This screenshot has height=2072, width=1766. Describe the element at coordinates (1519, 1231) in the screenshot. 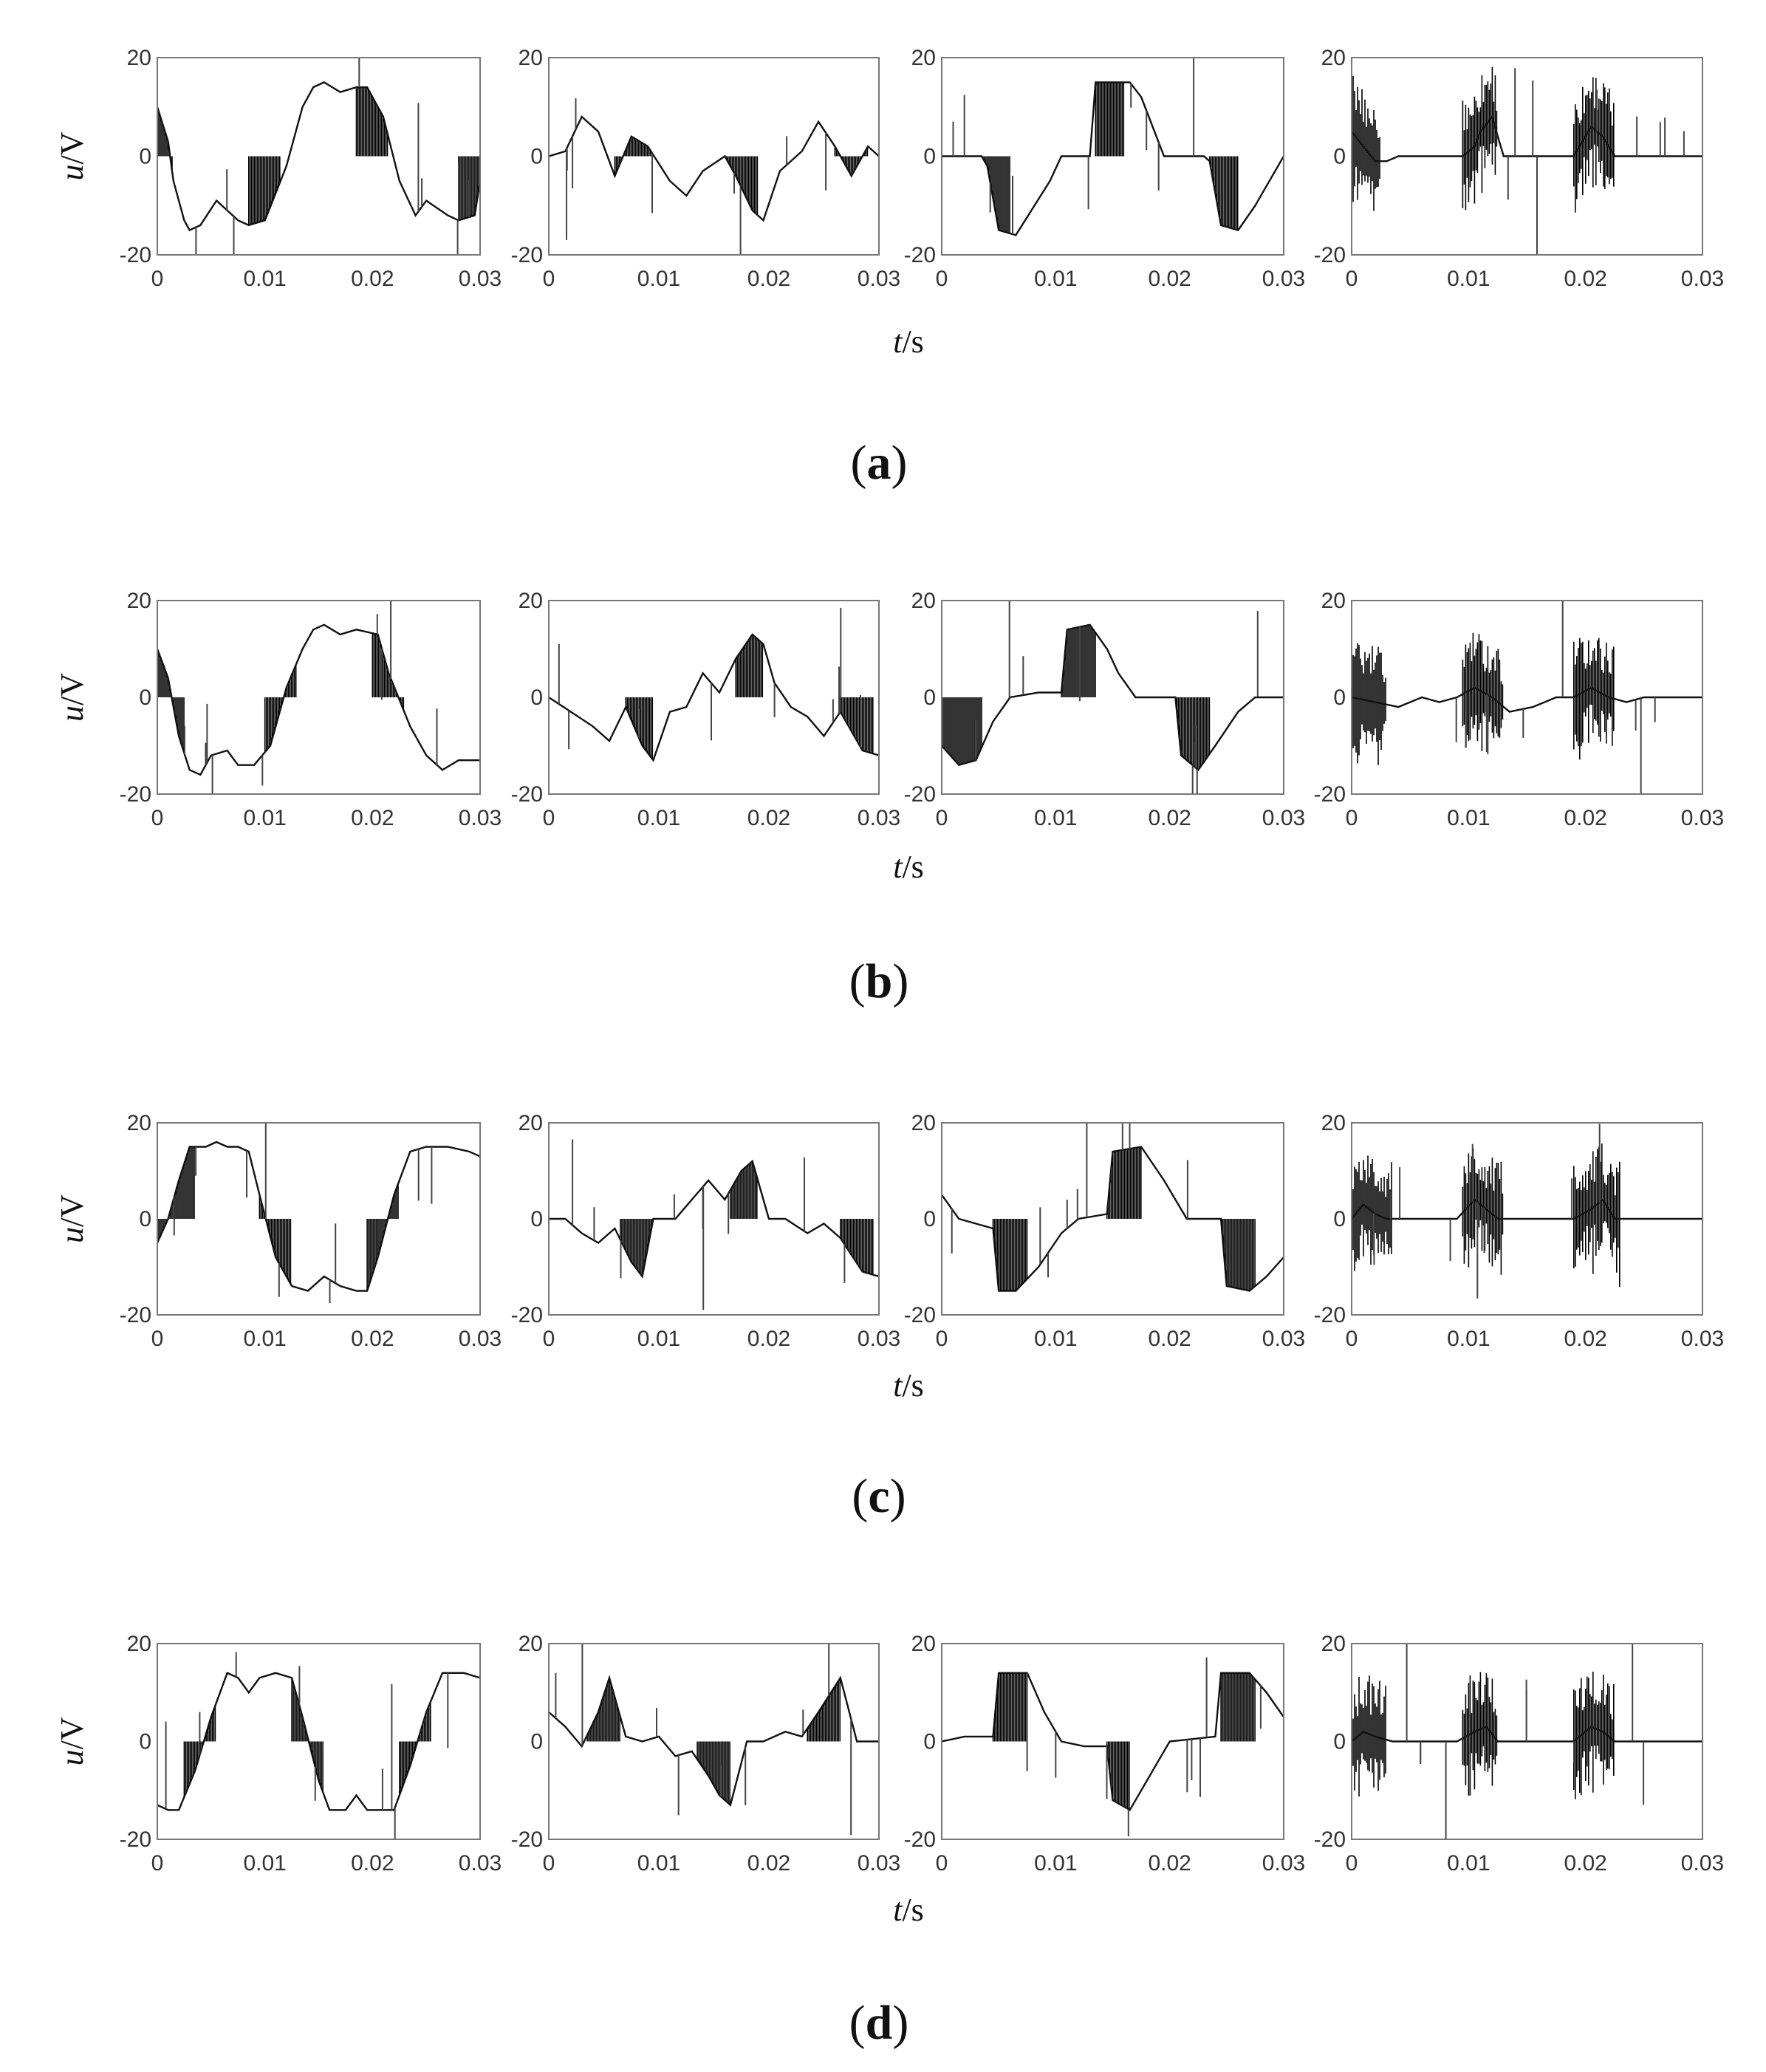

I see `subplot-3-4: 200-200 0.01 0.02 0.03` at that location.